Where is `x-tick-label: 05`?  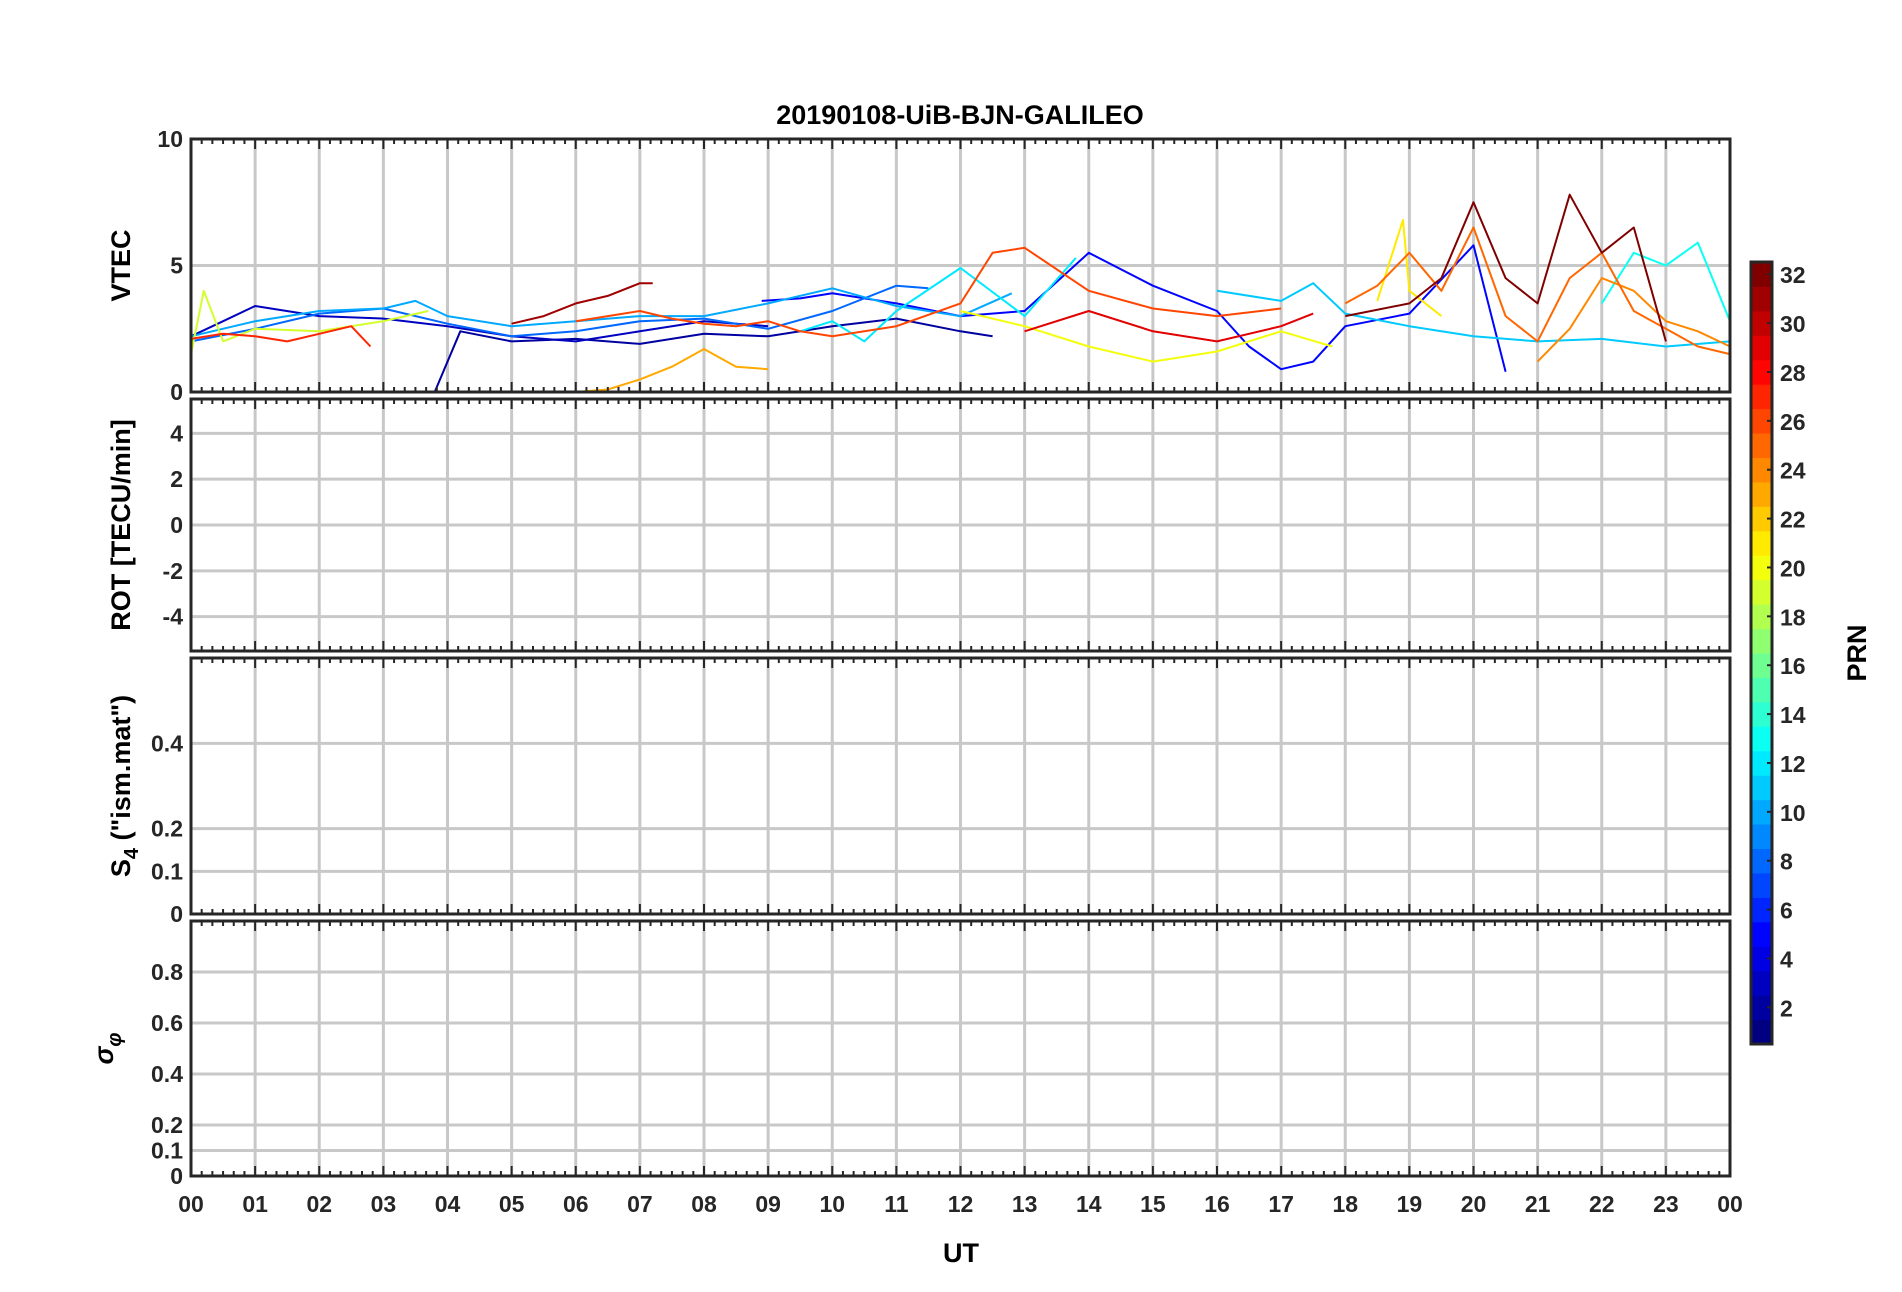 x-tick-label: 05 is located at coordinates (512, 1204).